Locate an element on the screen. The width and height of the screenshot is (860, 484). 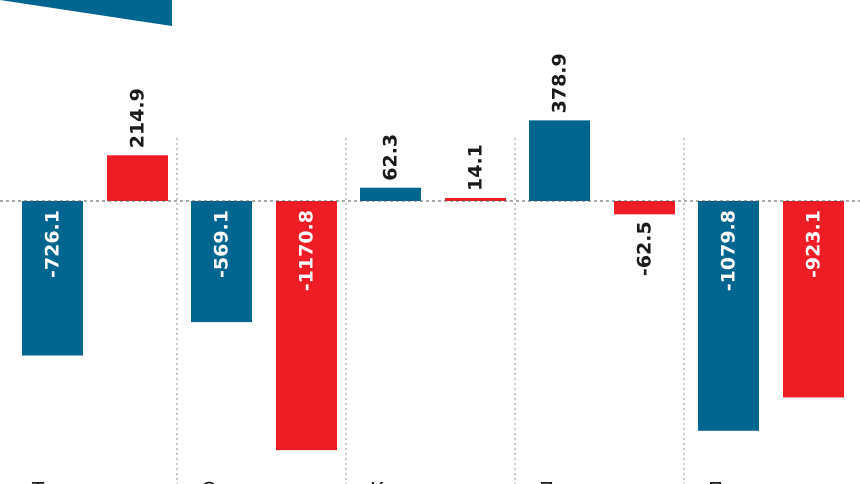
bar-value-label: -923.1 is located at coordinates (814, 244).